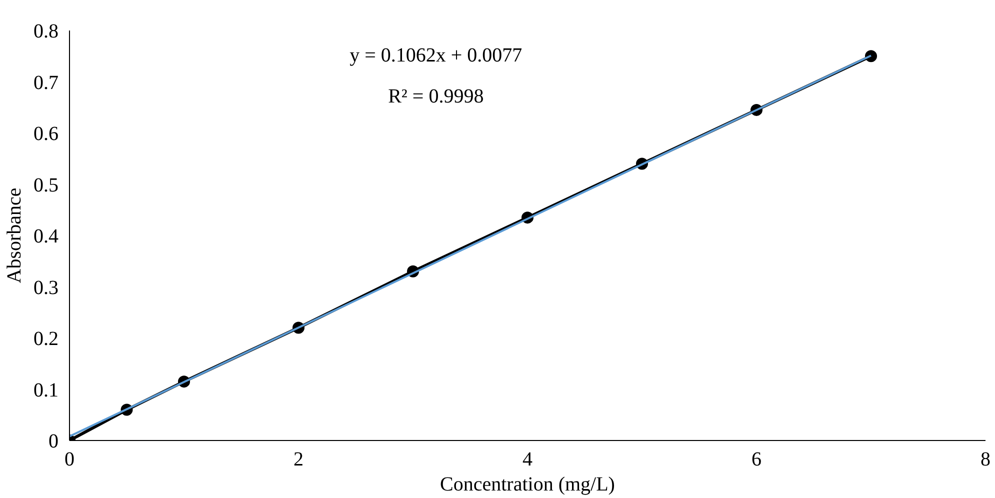  I want to click on x-tick-label: 2, so click(299, 459).